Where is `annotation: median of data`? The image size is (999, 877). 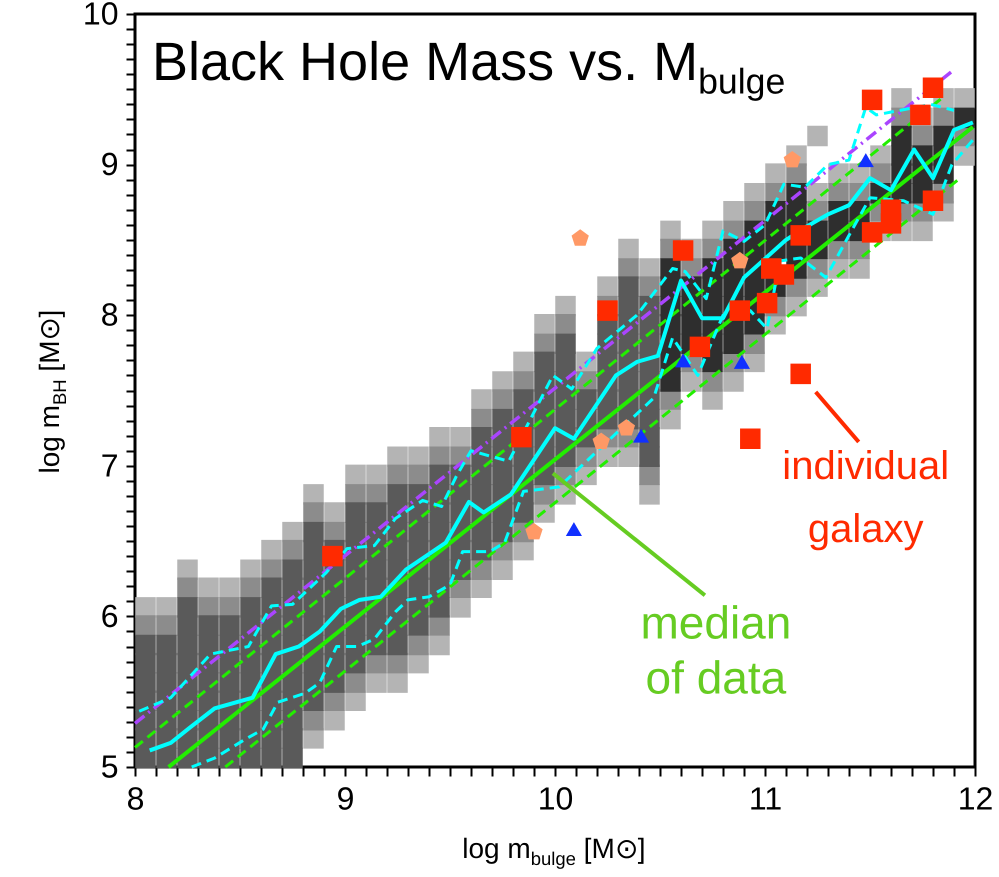
annotation: median of data is located at coordinates (716, 650).